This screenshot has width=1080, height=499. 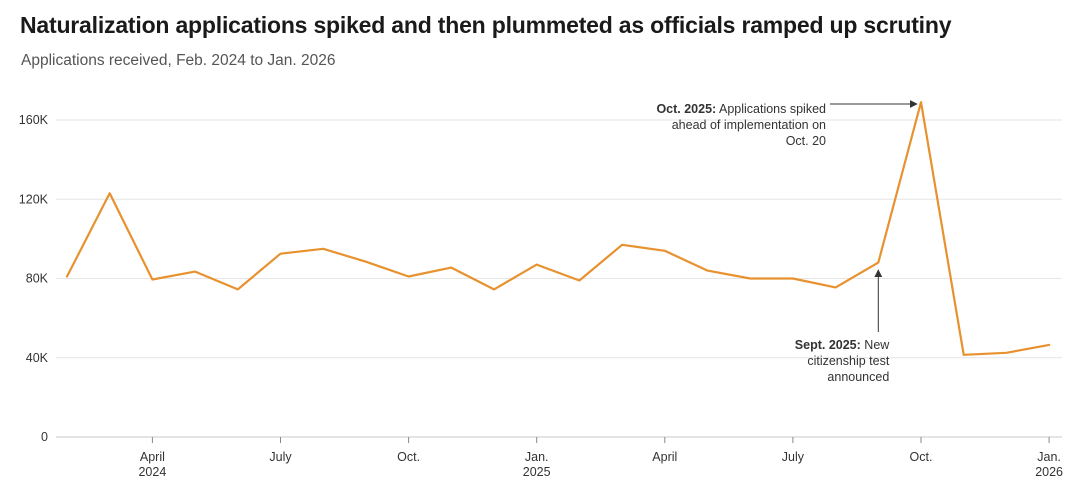 What do you see at coordinates (152, 472) in the screenshot?
I see `x-tick-year-label: 2024` at bounding box center [152, 472].